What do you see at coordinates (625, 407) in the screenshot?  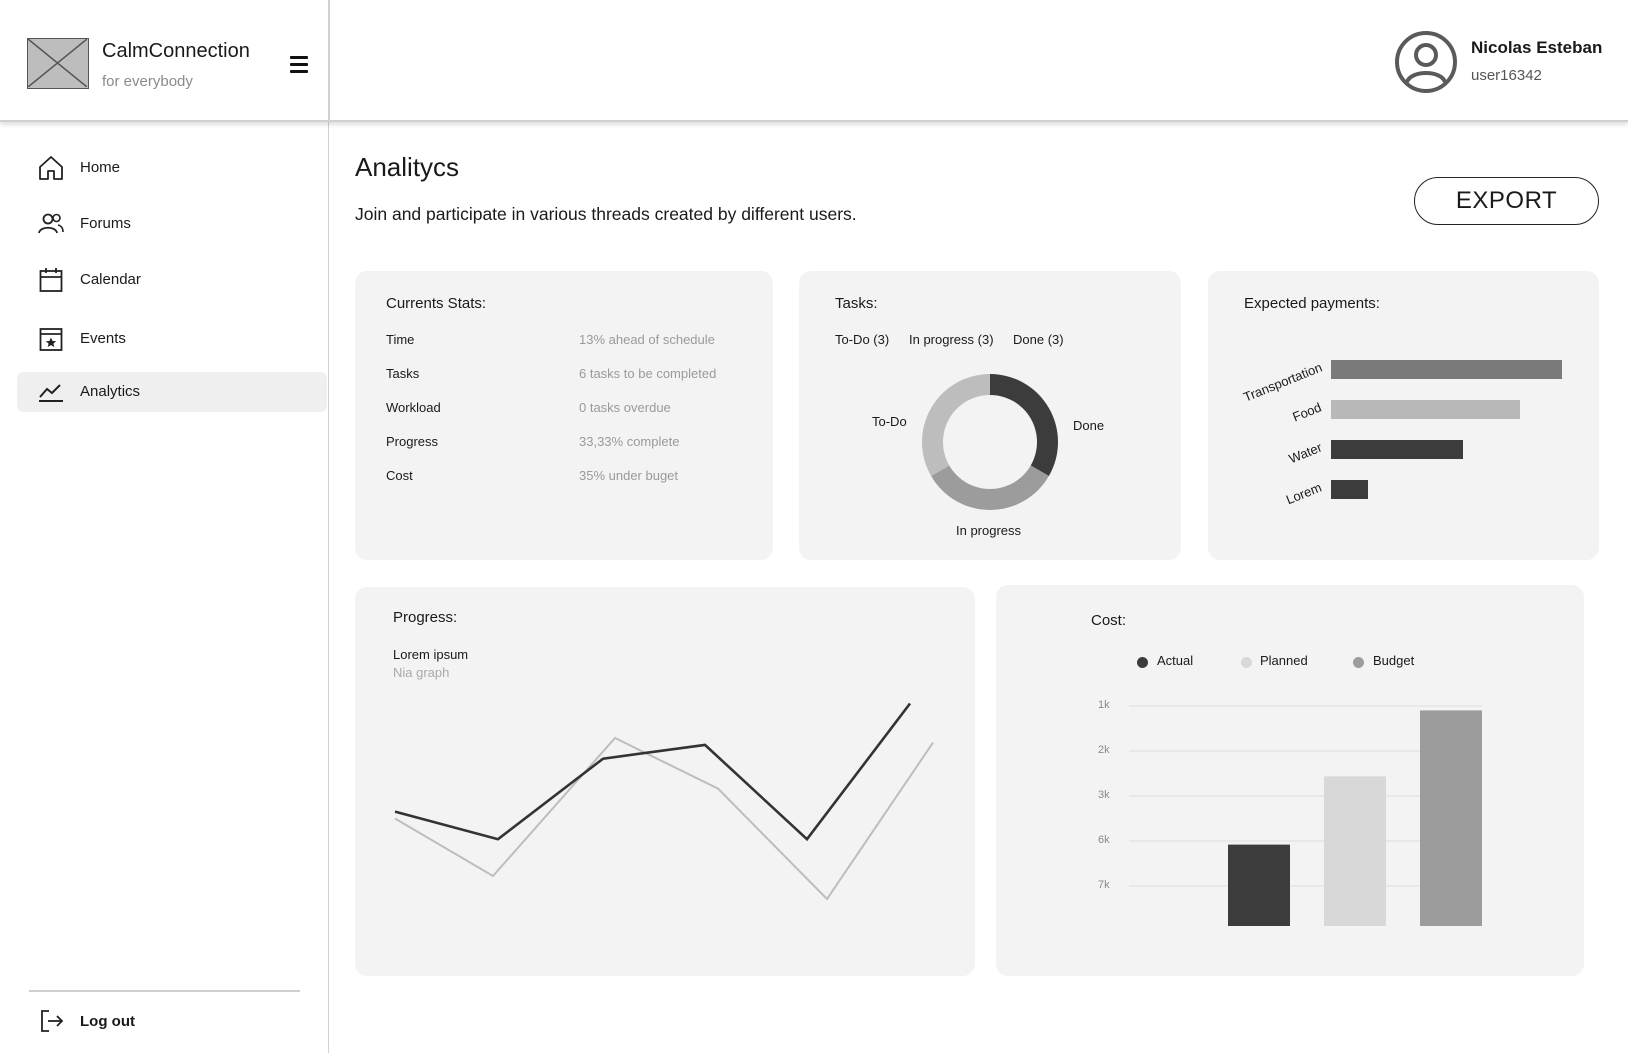 I see `stat-value: 0 tasks overdue` at bounding box center [625, 407].